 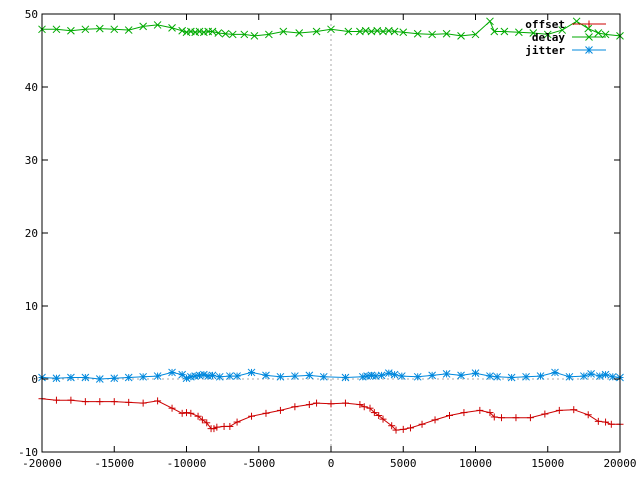 I want to click on legend-label: offset, so click(x=545, y=24).